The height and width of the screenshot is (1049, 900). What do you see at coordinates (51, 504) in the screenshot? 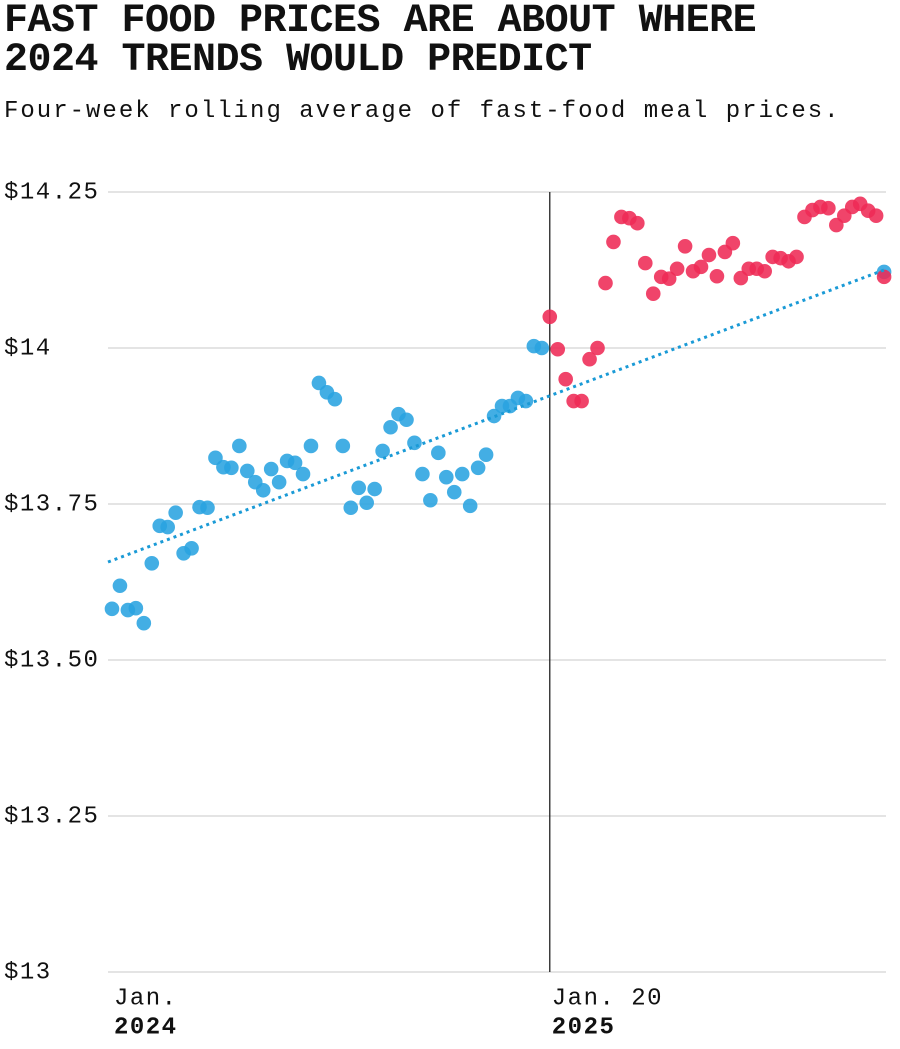
I see `y-tick-label: $13.75` at bounding box center [51, 504].